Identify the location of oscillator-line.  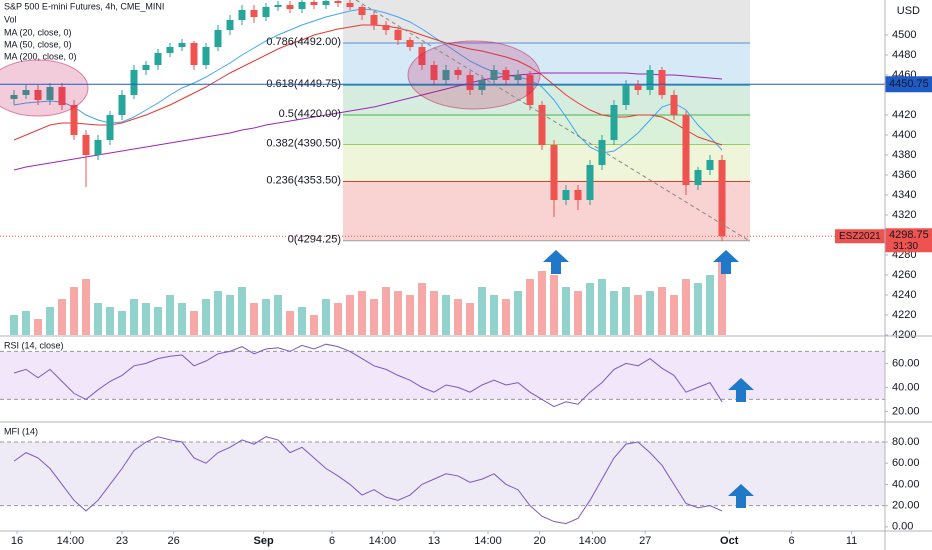
(368, 375).